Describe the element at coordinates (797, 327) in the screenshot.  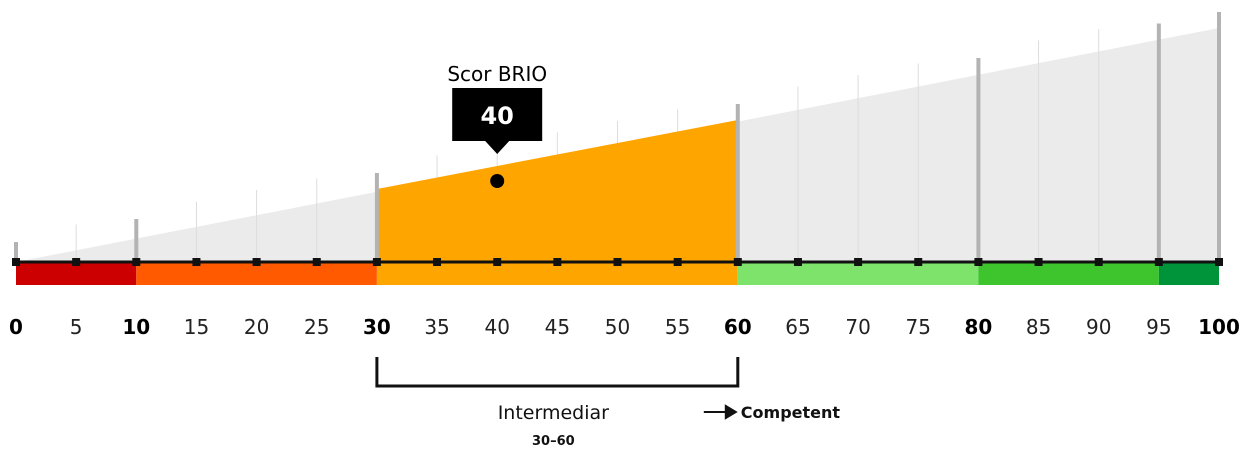
I see `tick-label: 65` at that location.